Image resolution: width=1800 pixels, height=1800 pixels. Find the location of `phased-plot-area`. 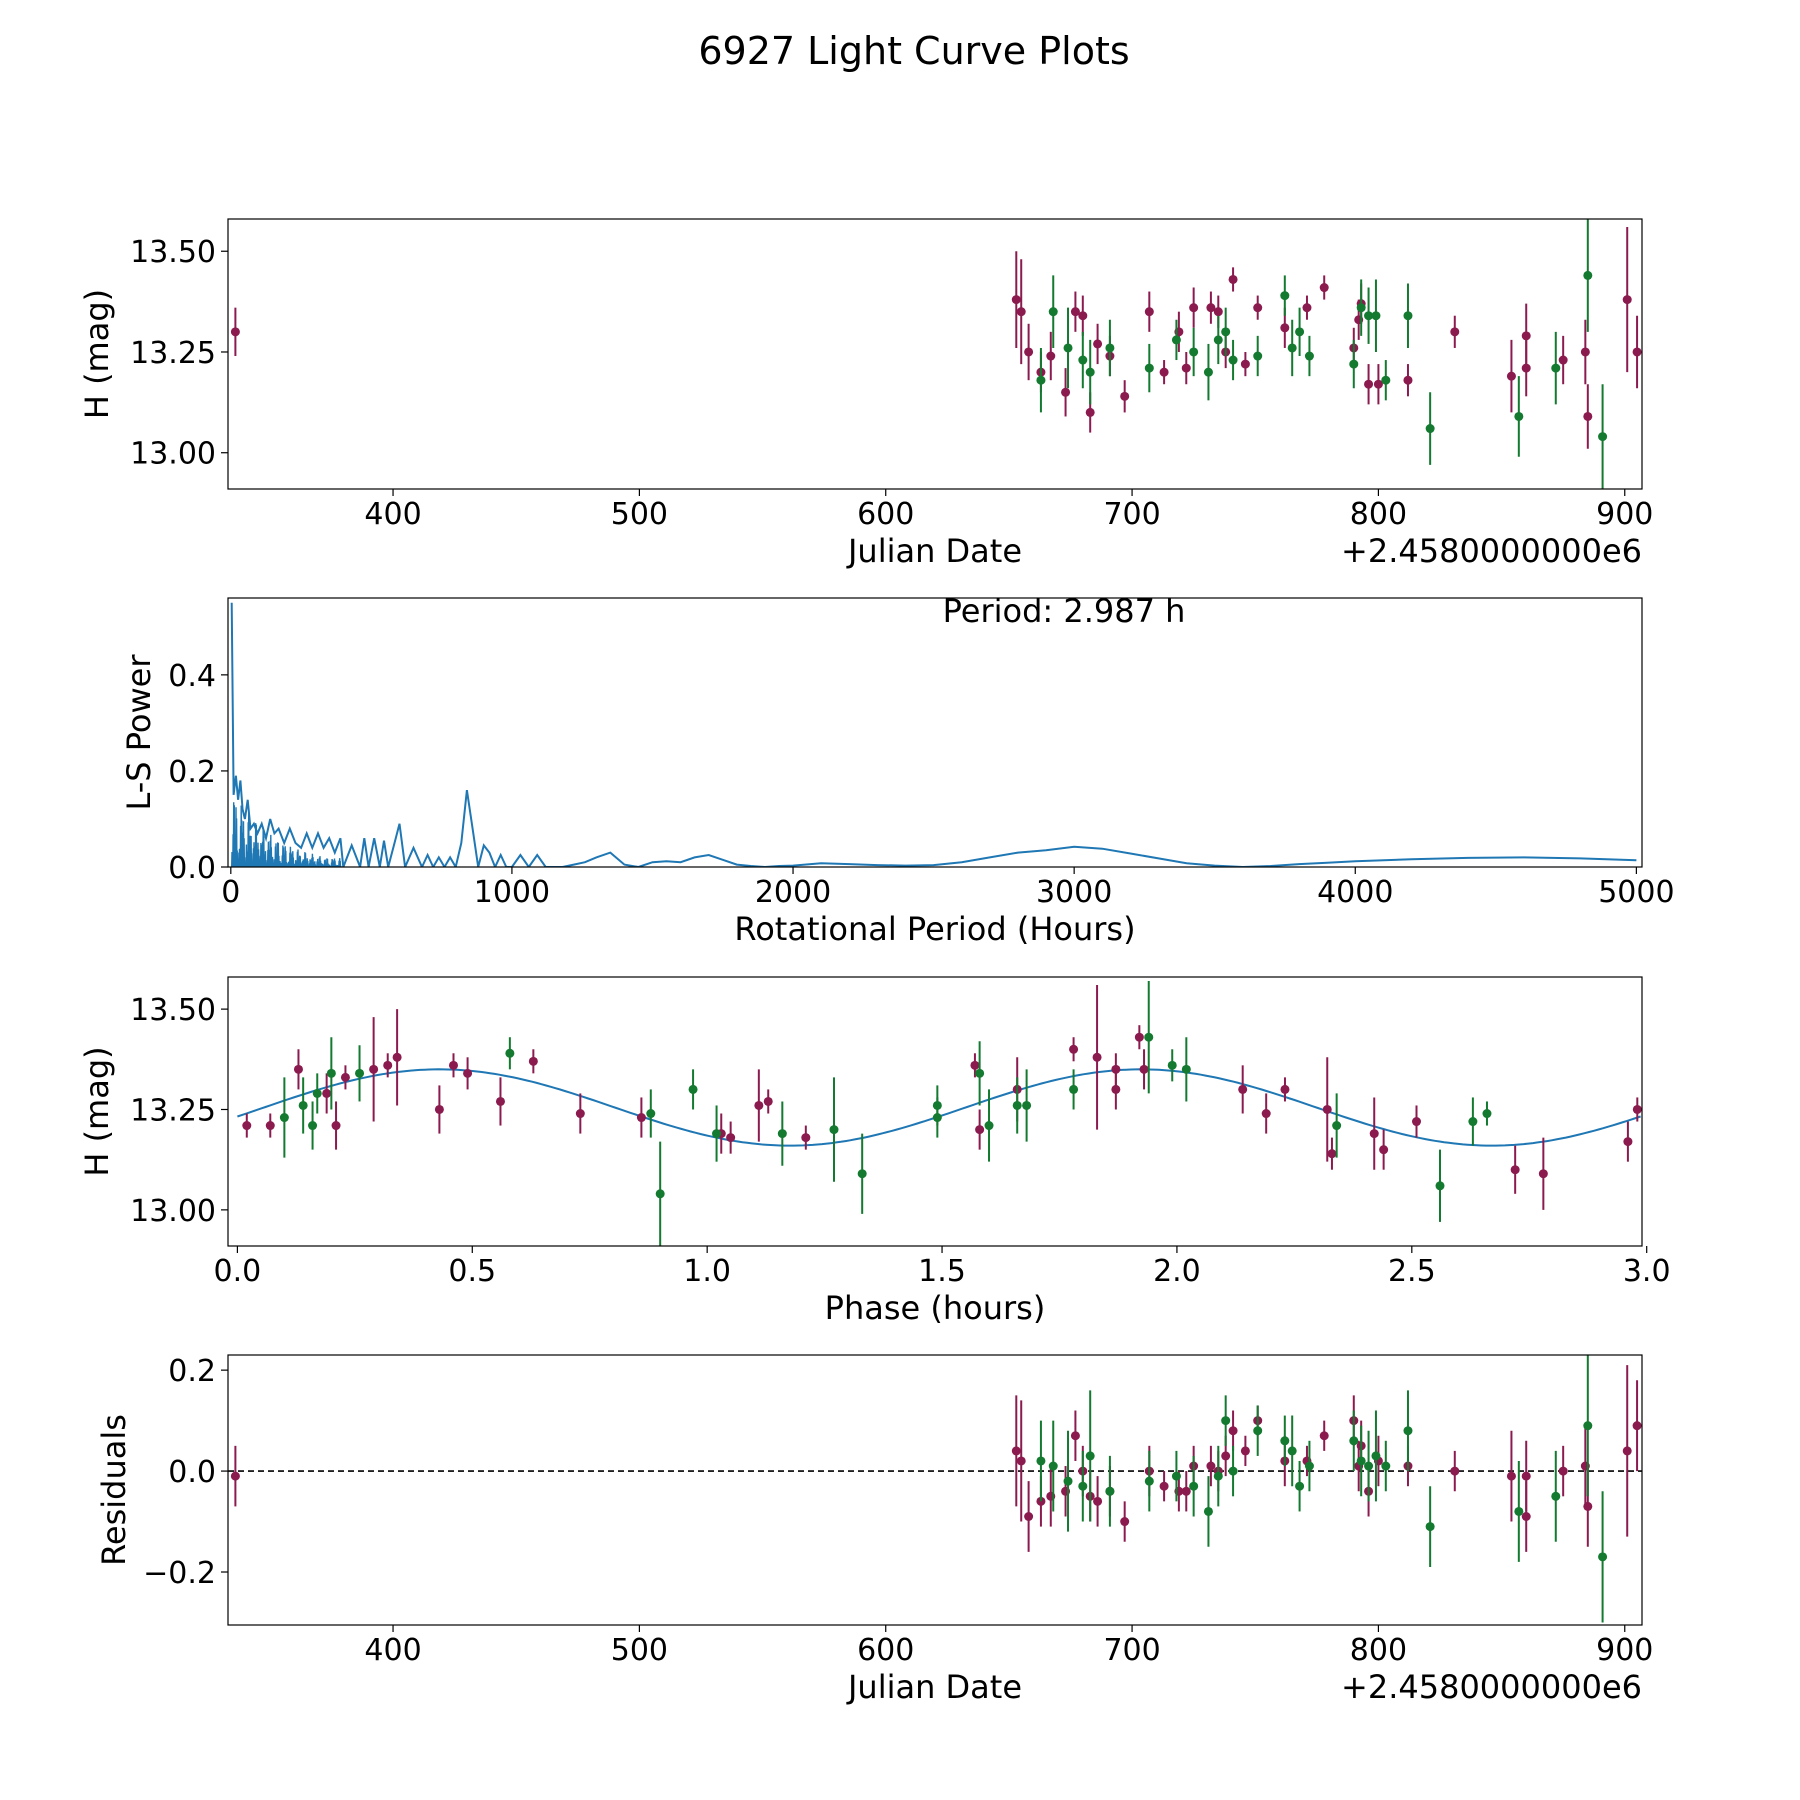

phased-plot-area is located at coordinates (939, 1113).